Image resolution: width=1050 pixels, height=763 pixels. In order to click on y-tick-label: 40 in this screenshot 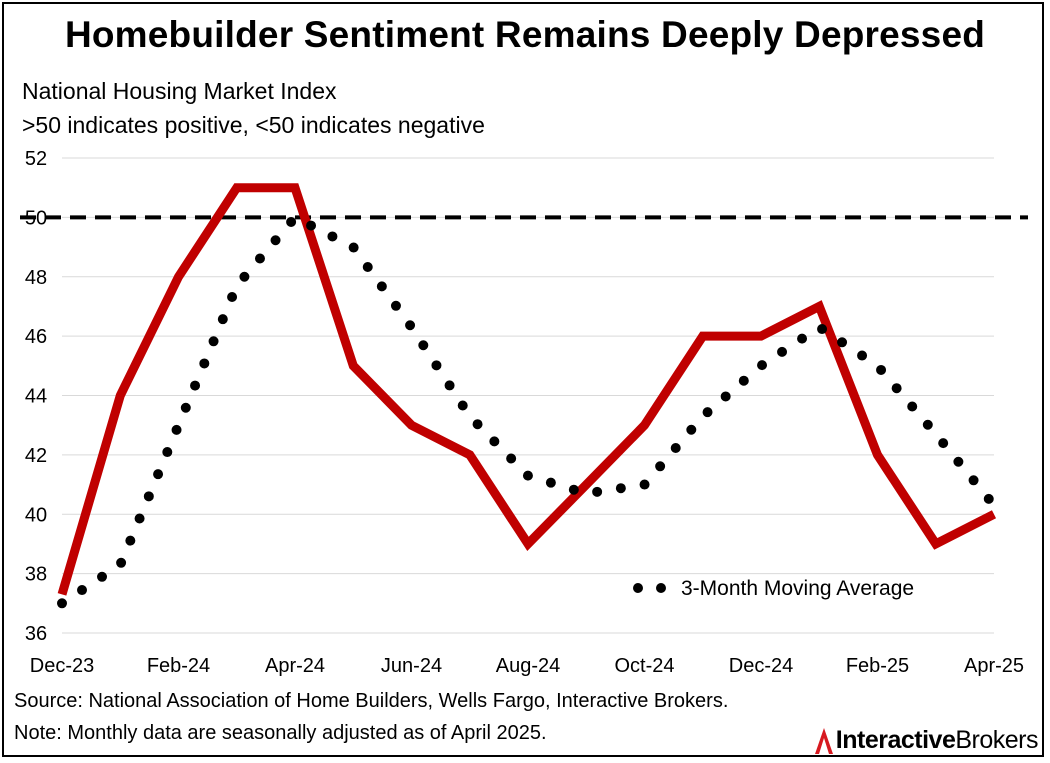, I will do `click(36, 515)`.